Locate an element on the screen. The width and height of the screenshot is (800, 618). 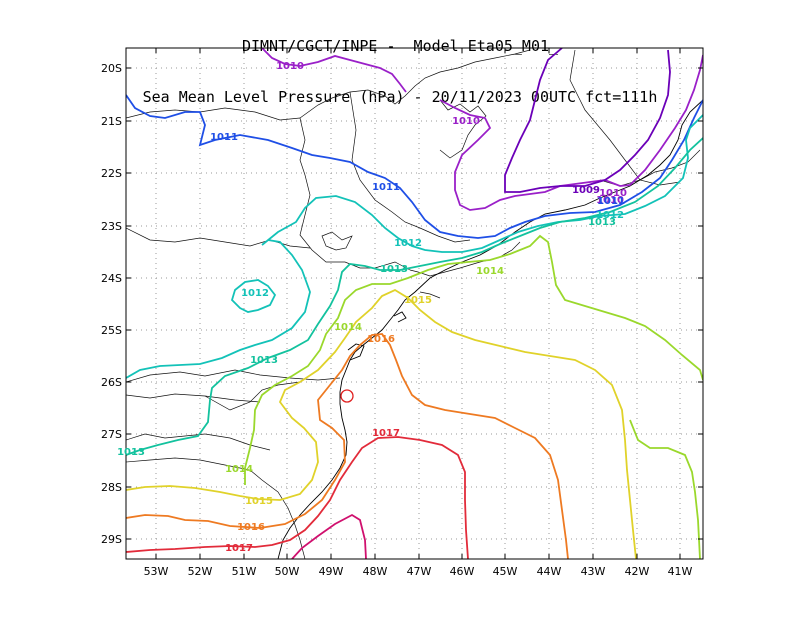
lon-label: 46W is located at coordinates (462, 571).